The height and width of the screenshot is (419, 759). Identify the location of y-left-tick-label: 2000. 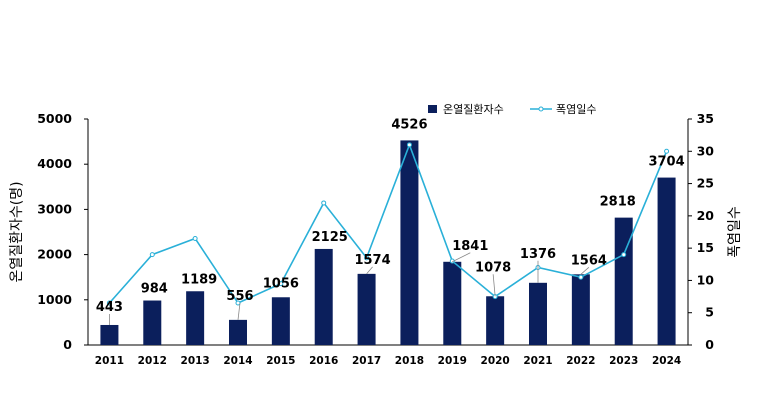
(54, 254).